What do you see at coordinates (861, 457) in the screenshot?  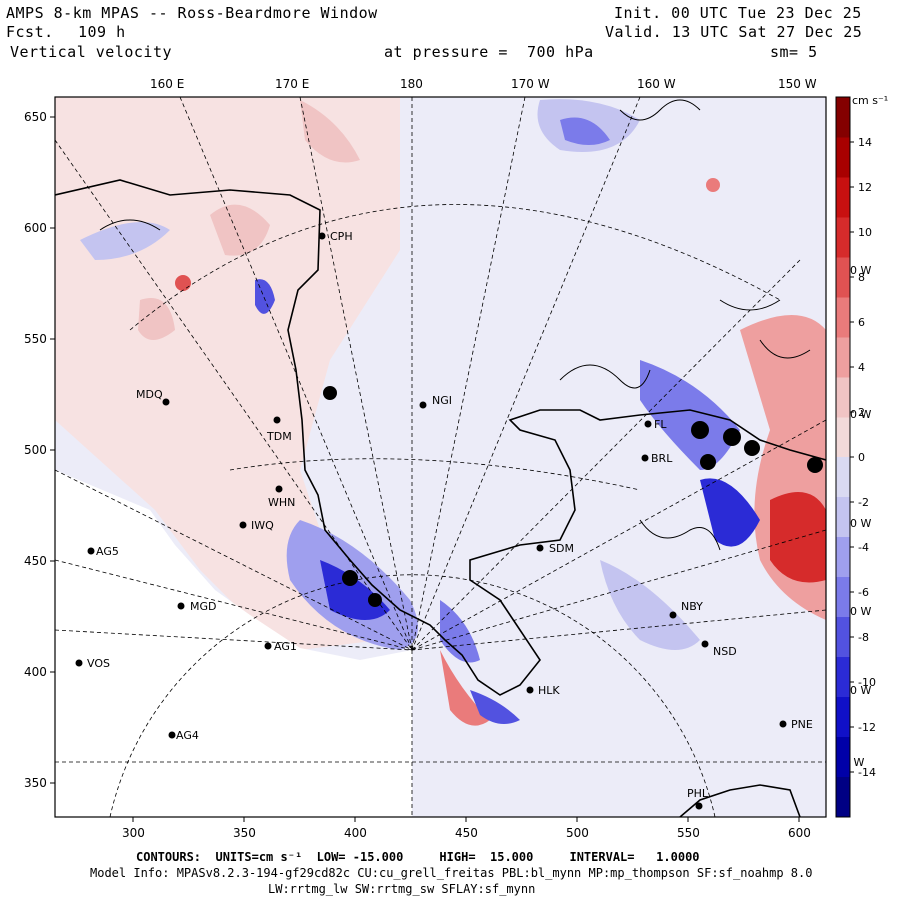 I see `colorbar-label: 0` at bounding box center [861, 457].